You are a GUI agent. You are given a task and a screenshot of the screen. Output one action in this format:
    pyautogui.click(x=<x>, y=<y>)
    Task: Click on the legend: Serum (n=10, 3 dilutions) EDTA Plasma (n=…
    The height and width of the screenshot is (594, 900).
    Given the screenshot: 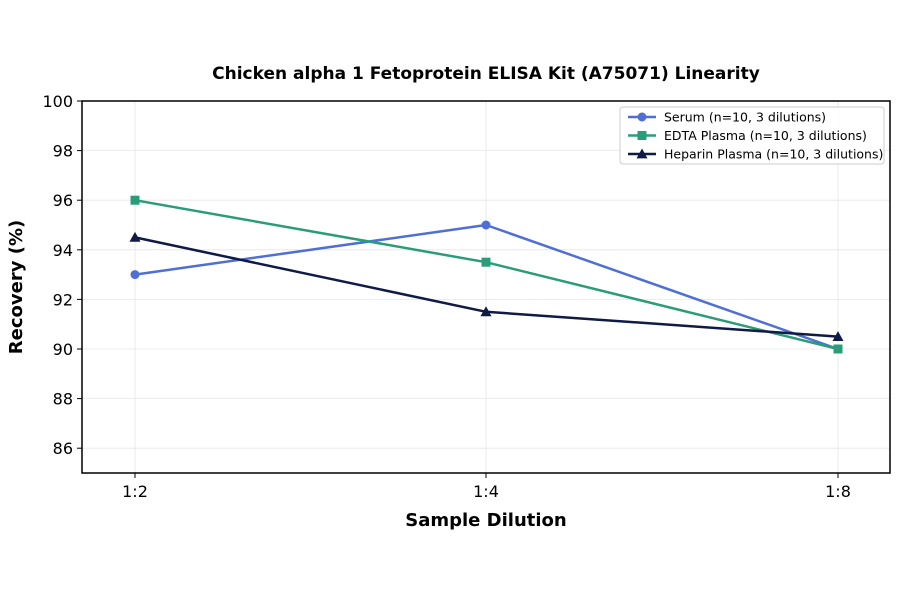 What is the action you would take?
    pyautogui.click(x=752, y=135)
    